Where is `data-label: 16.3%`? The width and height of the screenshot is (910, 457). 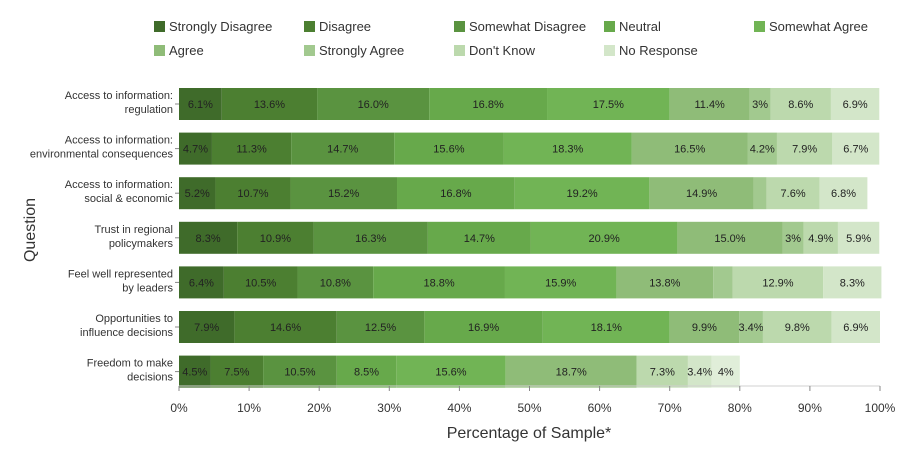
data-label: 16.3% is located at coordinates (370, 239).